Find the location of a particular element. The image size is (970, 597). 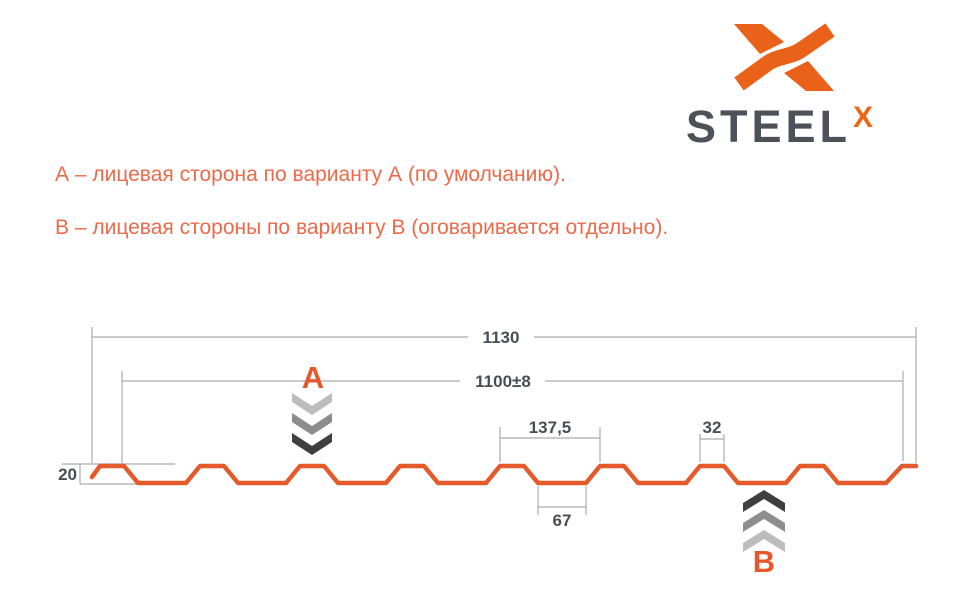

dim-label-working-width: 1100±8 is located at coordinates (503, 381).